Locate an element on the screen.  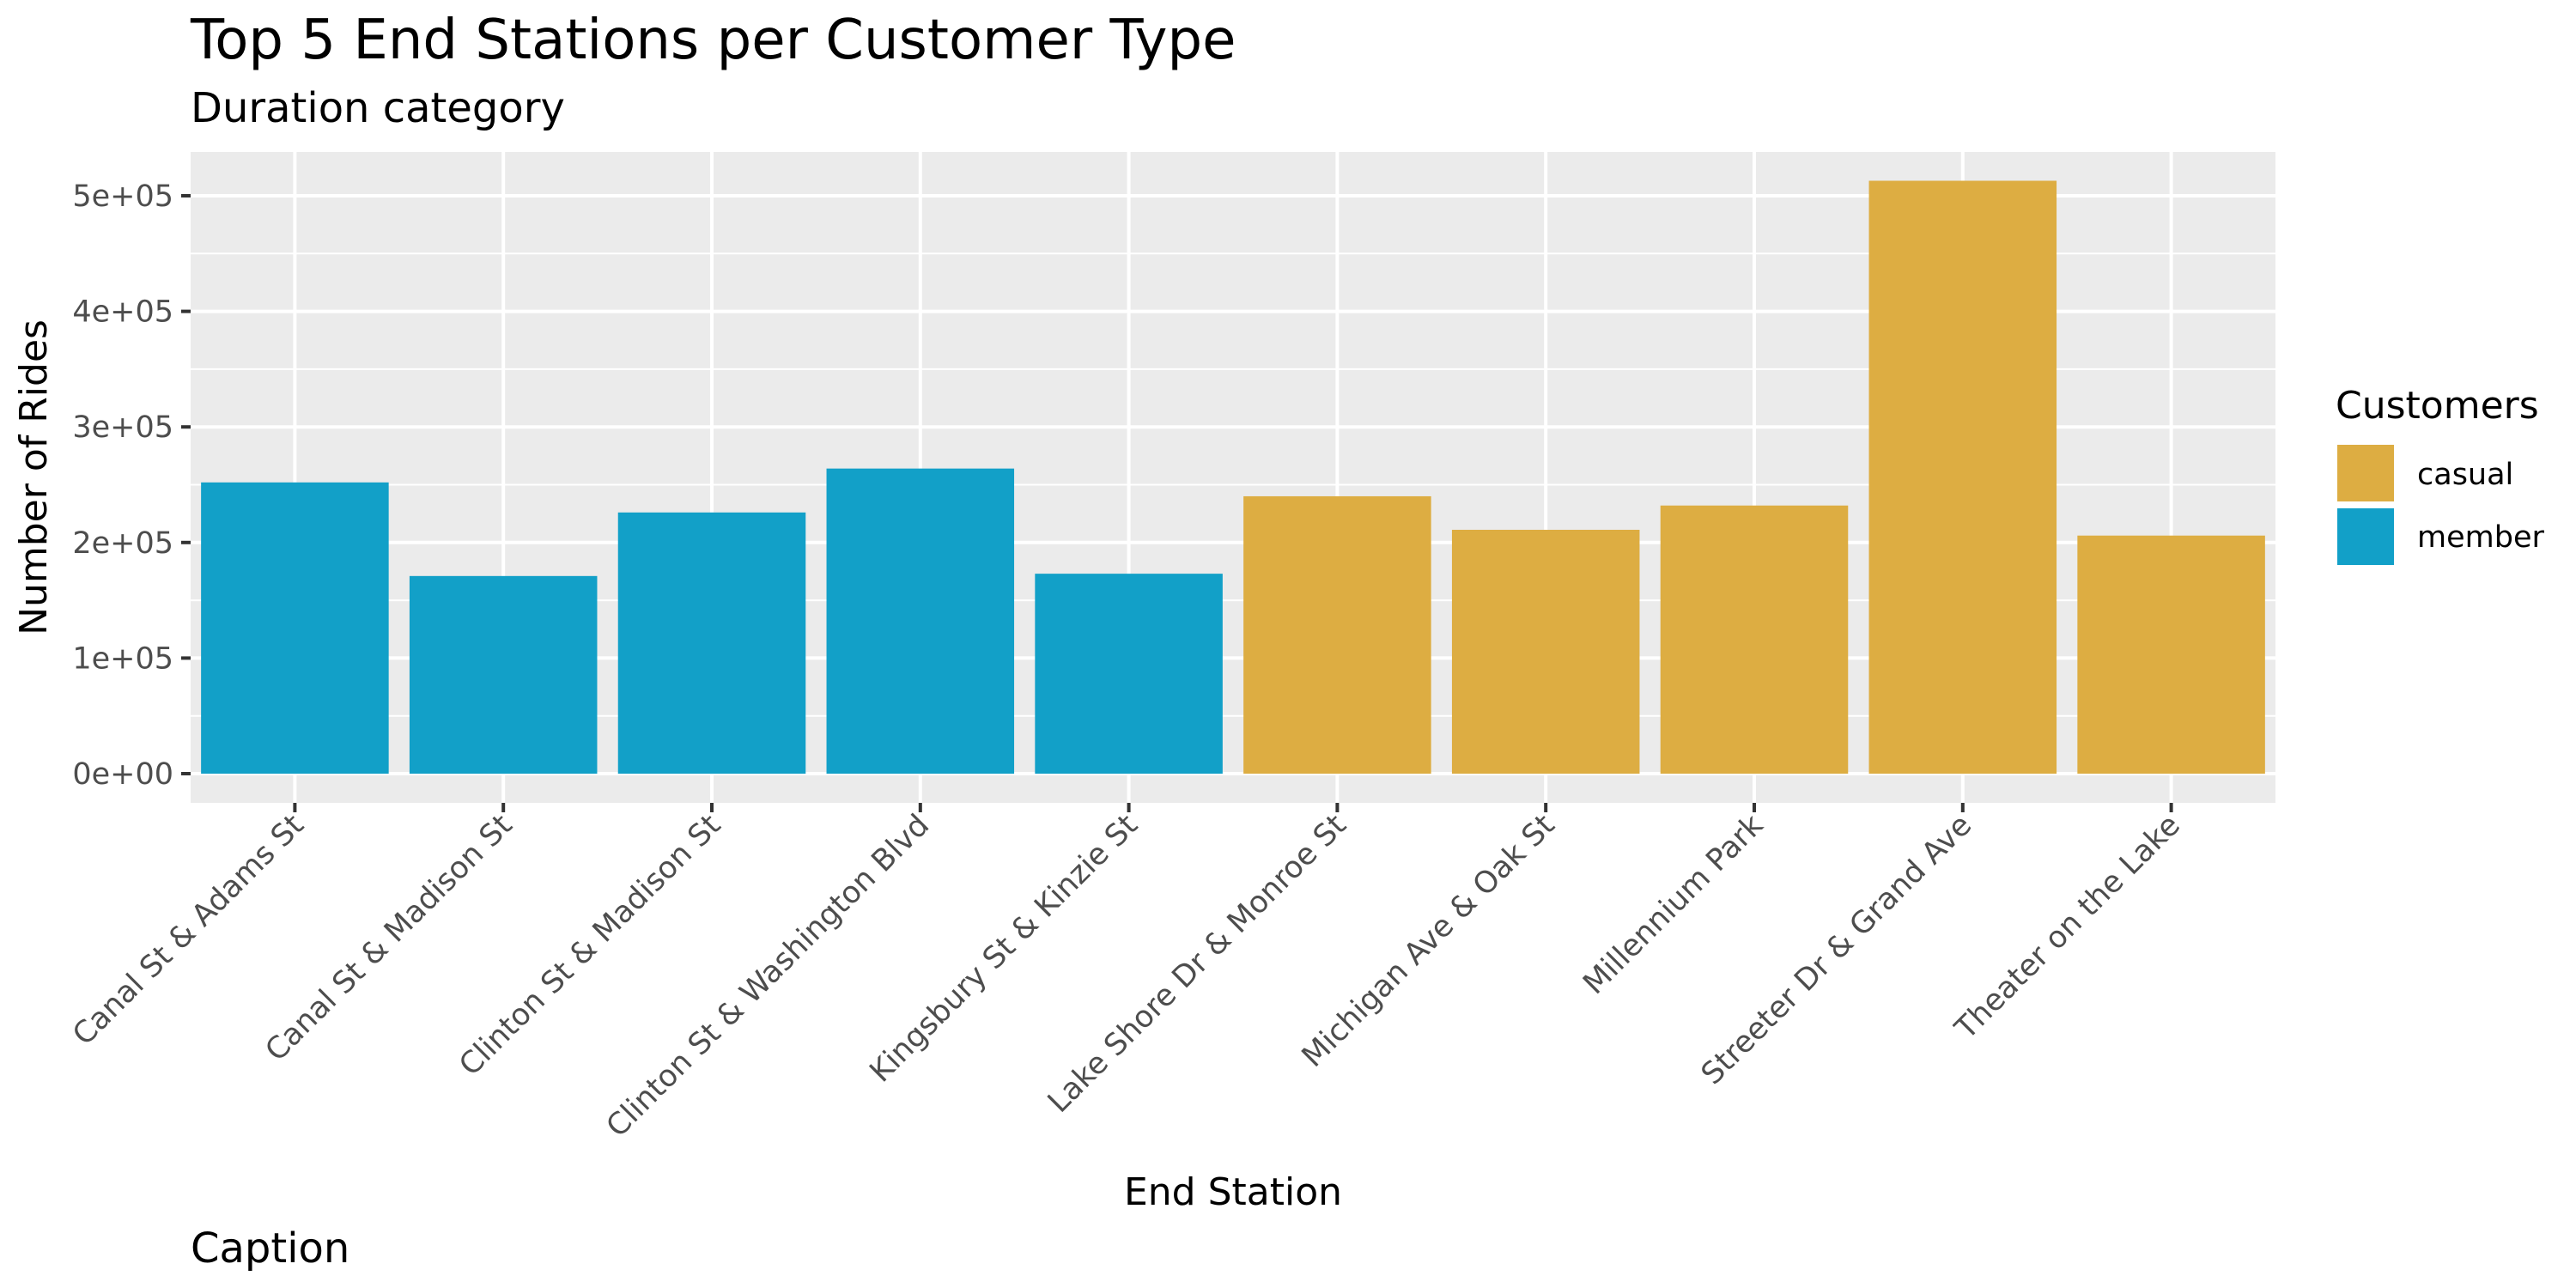
x-tick-label: Millennium Park is located at coordinates (1674, 904).